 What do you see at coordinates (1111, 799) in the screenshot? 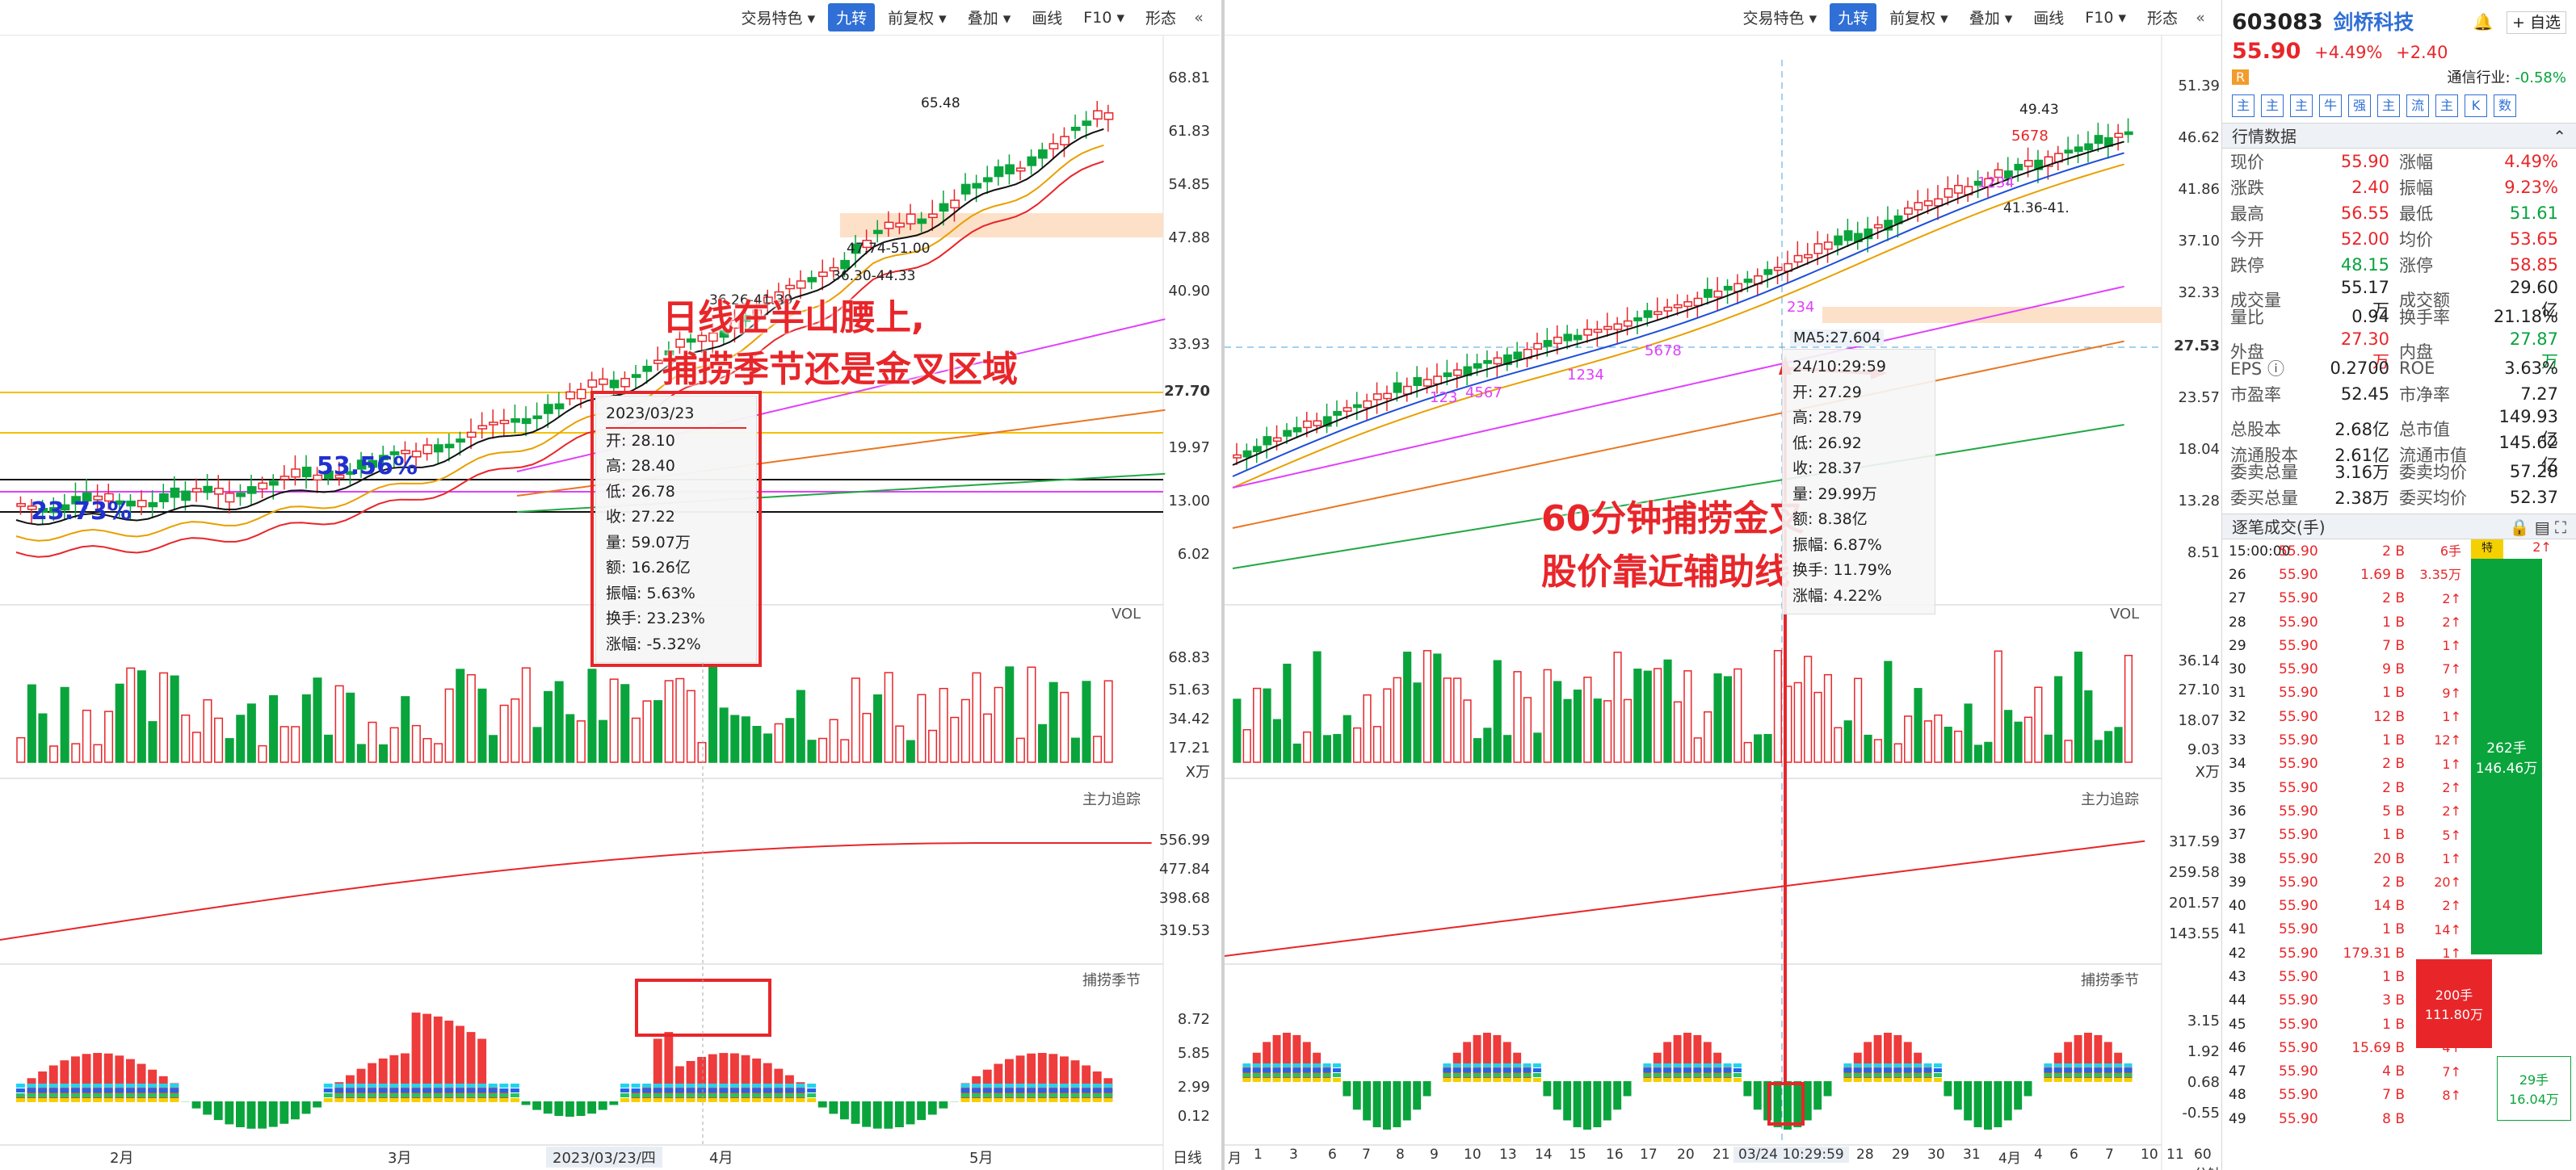
I see `left-zl-label: 主力追踪` at bounding box center [1111, 799].